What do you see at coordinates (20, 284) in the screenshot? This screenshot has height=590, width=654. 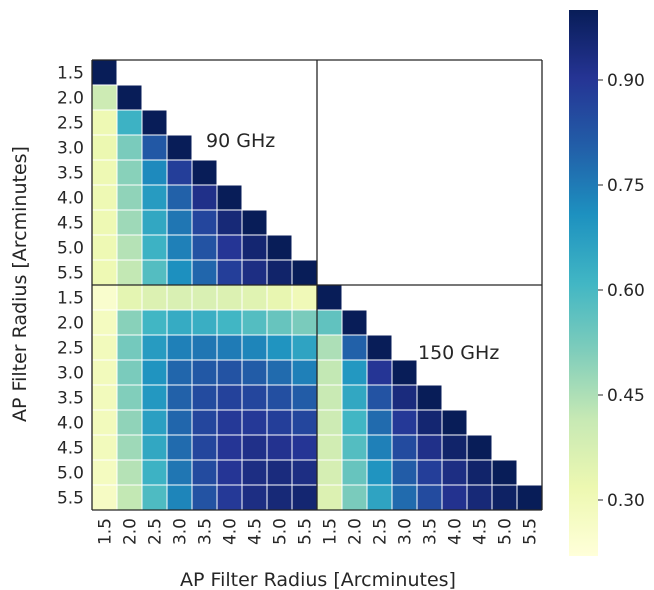 I see `y-axis-label: AP Filter Radius [Arcminutes]` at bounding box center [20, 284].